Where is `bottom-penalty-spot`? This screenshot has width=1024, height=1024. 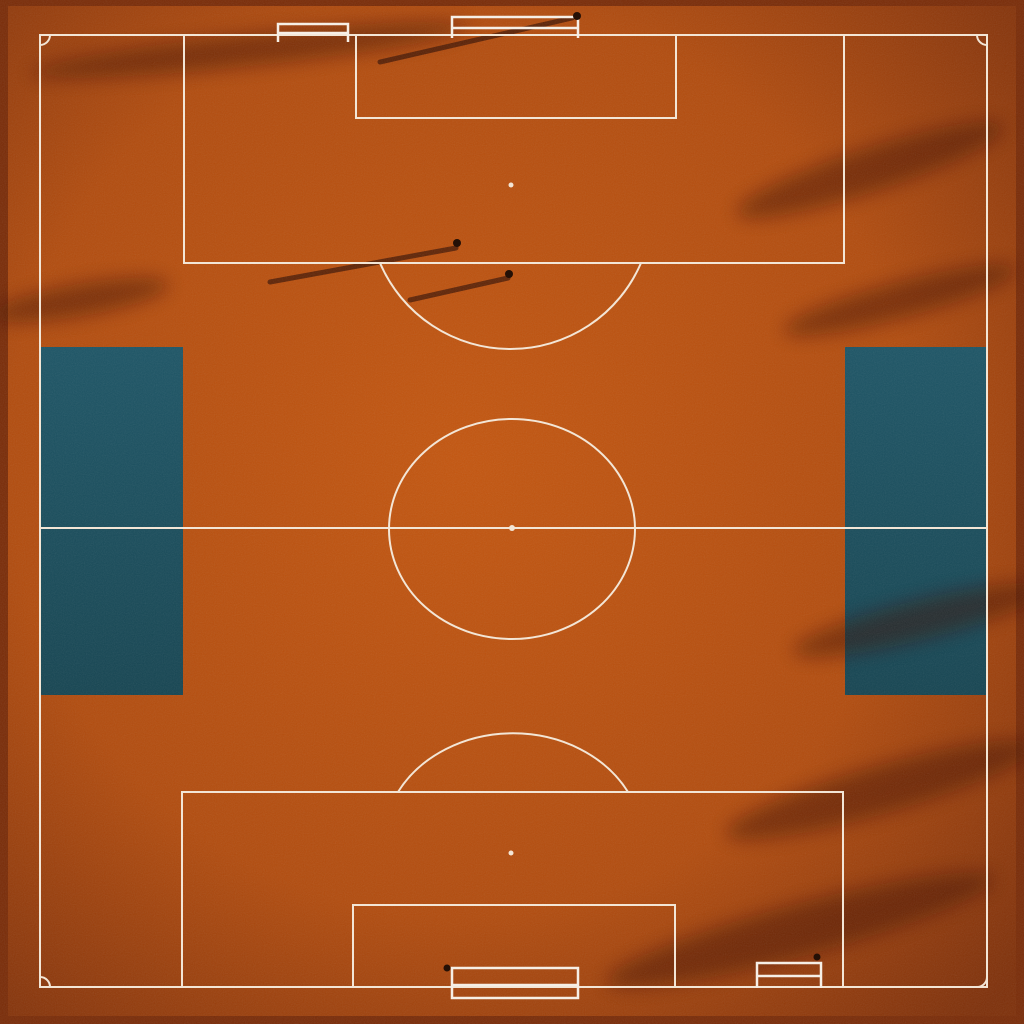 bottom-penalty-spot is located at coordinates (511, 853).